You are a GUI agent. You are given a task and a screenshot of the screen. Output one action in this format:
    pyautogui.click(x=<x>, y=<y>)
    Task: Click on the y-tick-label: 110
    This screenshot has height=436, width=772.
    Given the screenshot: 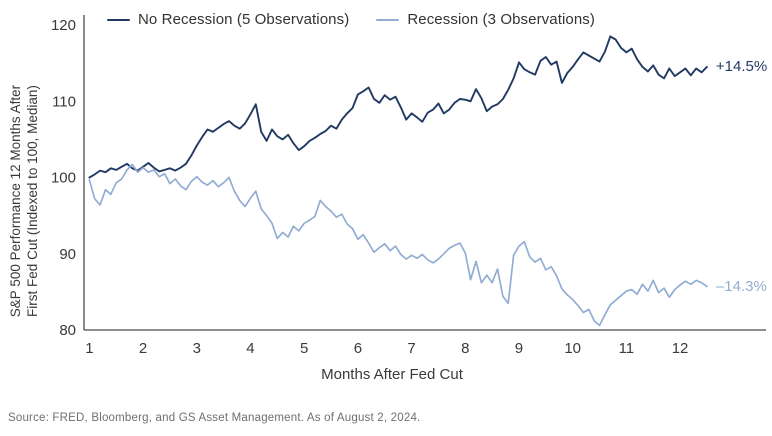 What is the action you would take?
    pyautogui.click(x=64, y=101)
    